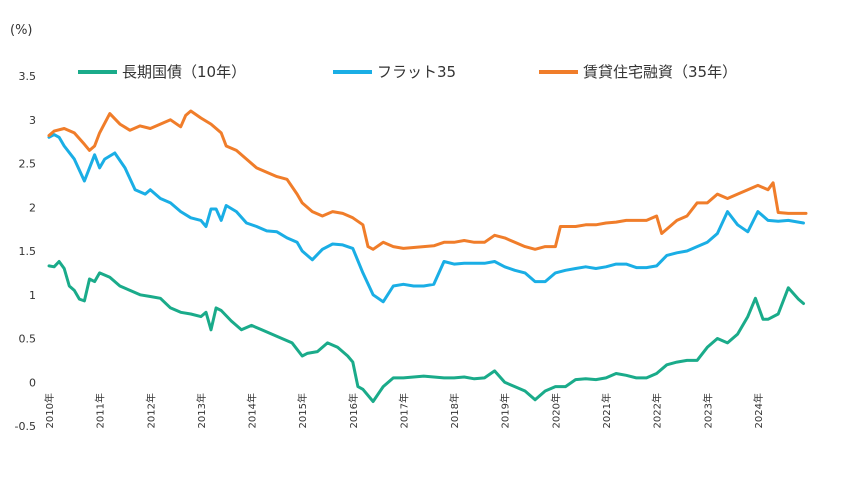  Describe the element at coordinates (32, 207) in the screenshot. I see `y-tick-label: 2` at that location.